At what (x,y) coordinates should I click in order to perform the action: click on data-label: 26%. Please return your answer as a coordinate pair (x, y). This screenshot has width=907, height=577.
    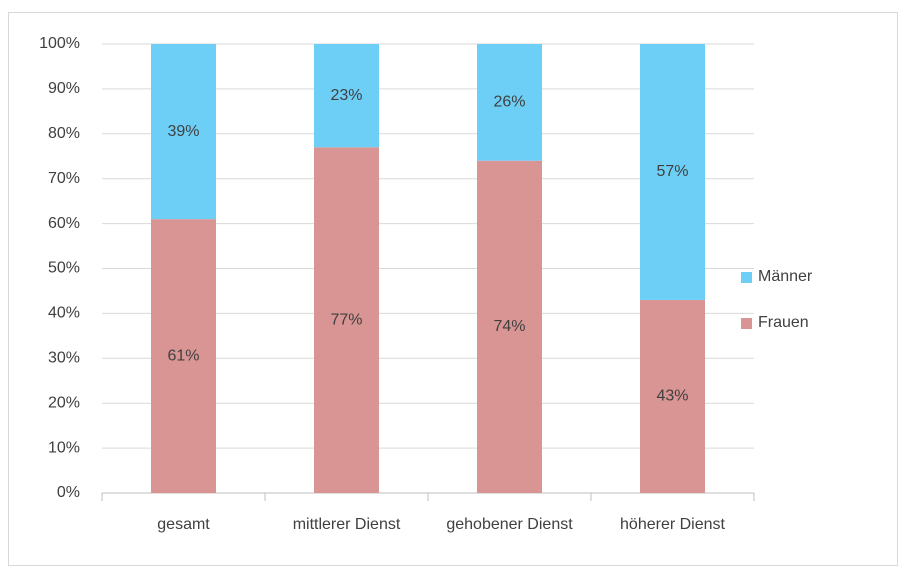
    Looking at the image, I should click on (509, 102).